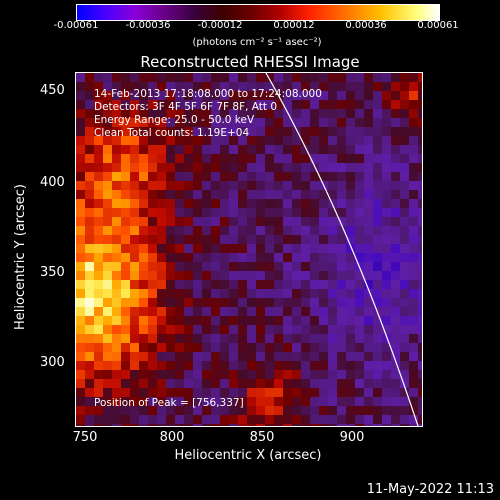 The height and width of the screenshot is (500, 500). What do you see at coordinates (20, 257) in the screenshot?
I see `y-axis-label: Heliocentric Y (arcsec)` at bounding box center [20, 257].